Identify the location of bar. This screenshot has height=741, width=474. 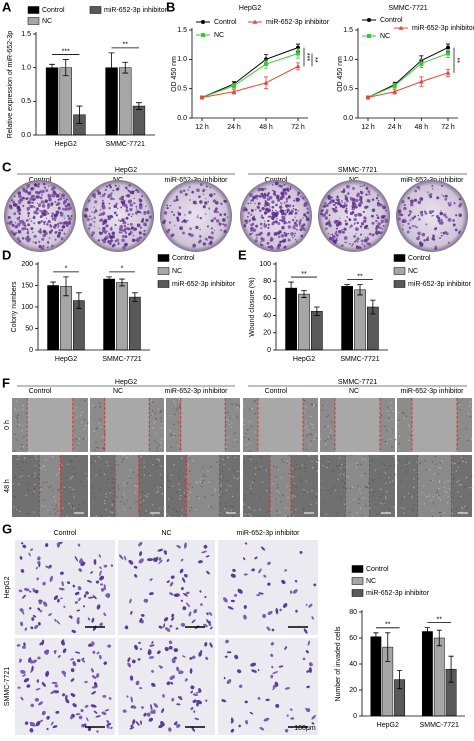
(135, 323).